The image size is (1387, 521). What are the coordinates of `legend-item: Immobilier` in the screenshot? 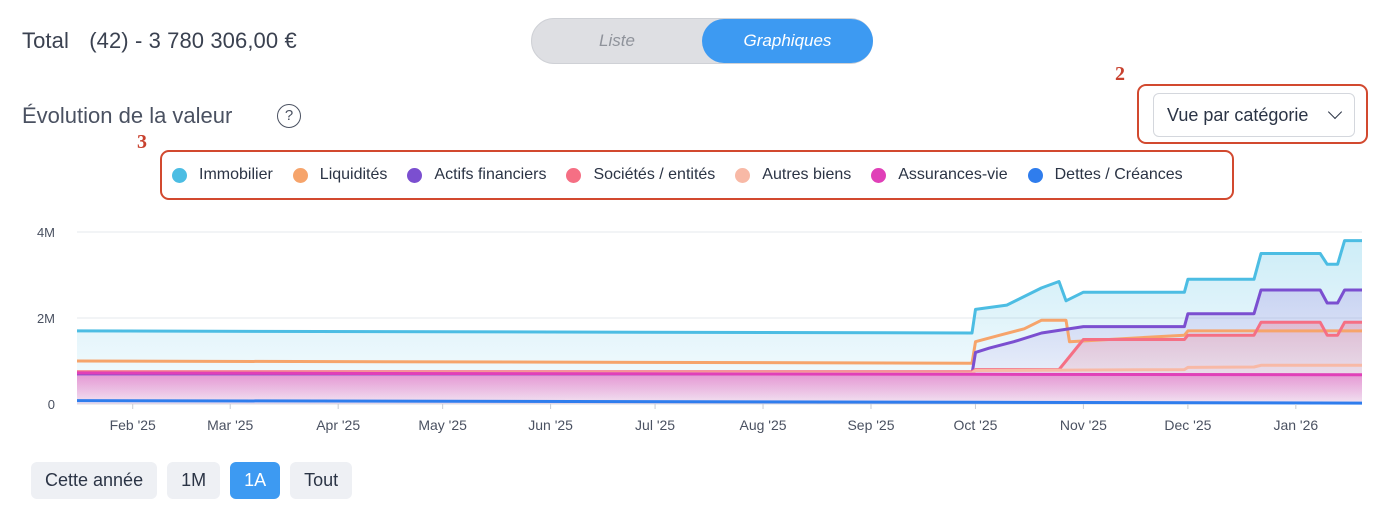 It's located at (222, 175).